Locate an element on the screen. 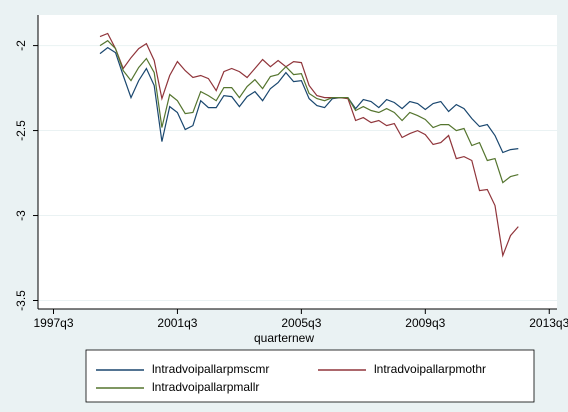 The image size is (568, 412). legend-label: lntradvoipallarpmallr is located at coordinates (205, 387).